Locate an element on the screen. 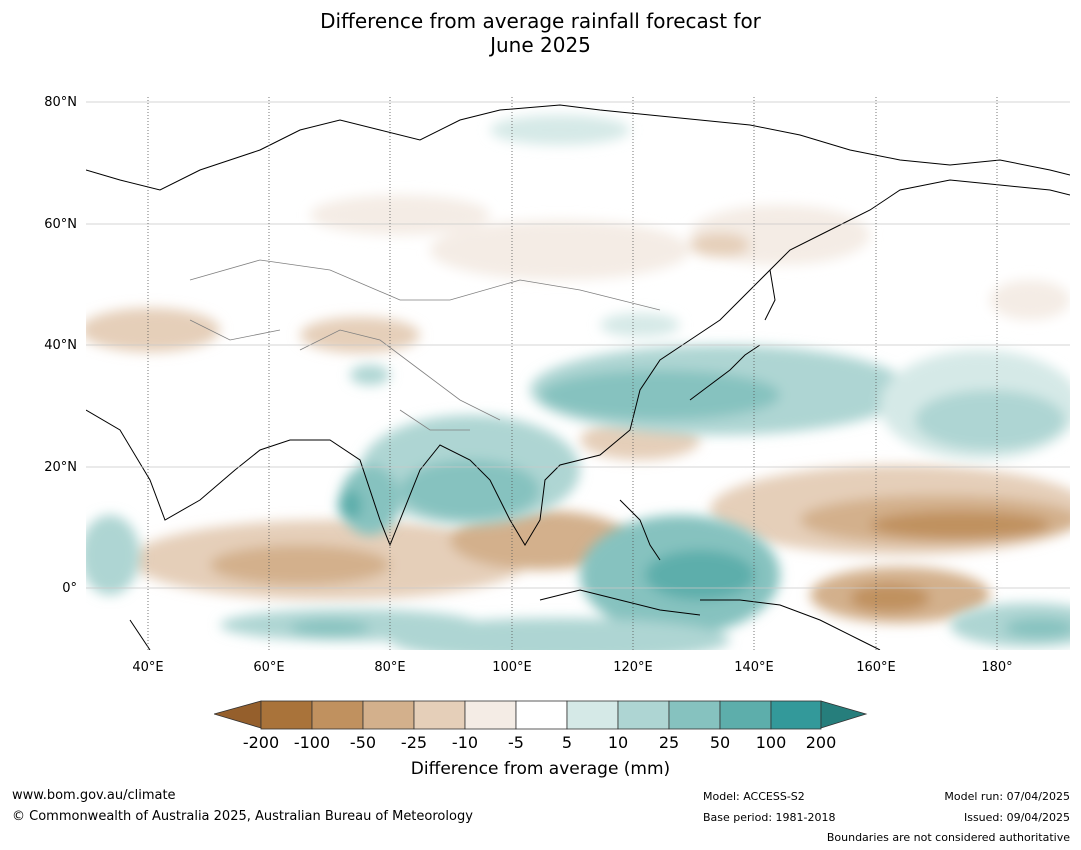 Image resolution: width=1081 pixels, height=850 pixels. legend-tick: -200 is located at coordinates (261, 742).